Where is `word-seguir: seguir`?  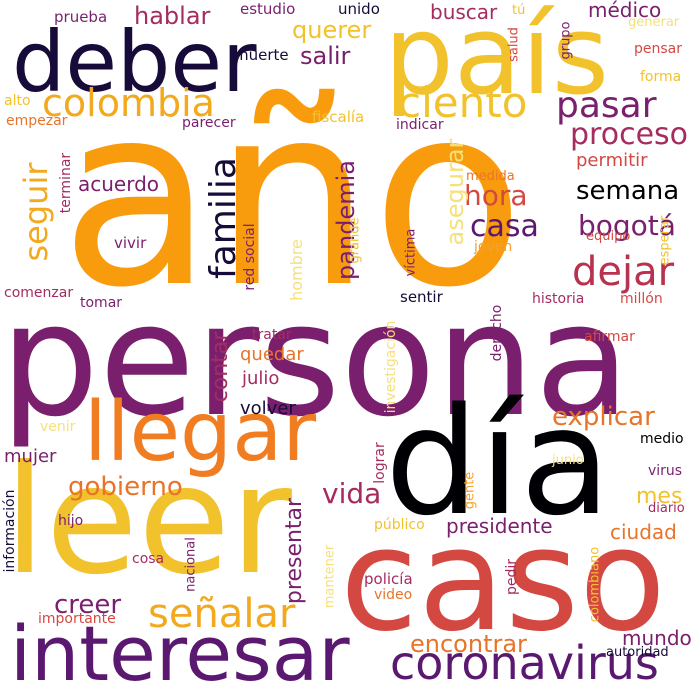 word-seguir: seguir is located at coordinates (36, 212).